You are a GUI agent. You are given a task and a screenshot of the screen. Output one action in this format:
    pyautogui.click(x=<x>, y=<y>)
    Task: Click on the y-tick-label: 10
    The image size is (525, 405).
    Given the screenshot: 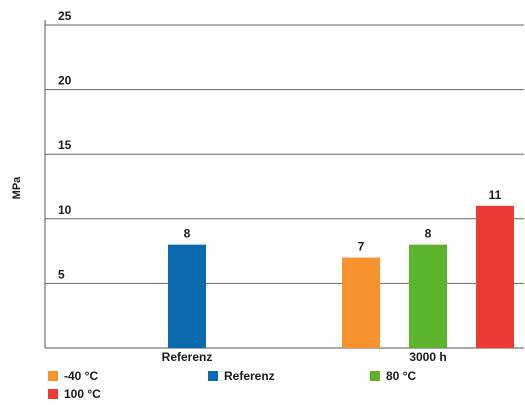 What is the action you would take?
    pyautogui.click(x=65, y=210)
    